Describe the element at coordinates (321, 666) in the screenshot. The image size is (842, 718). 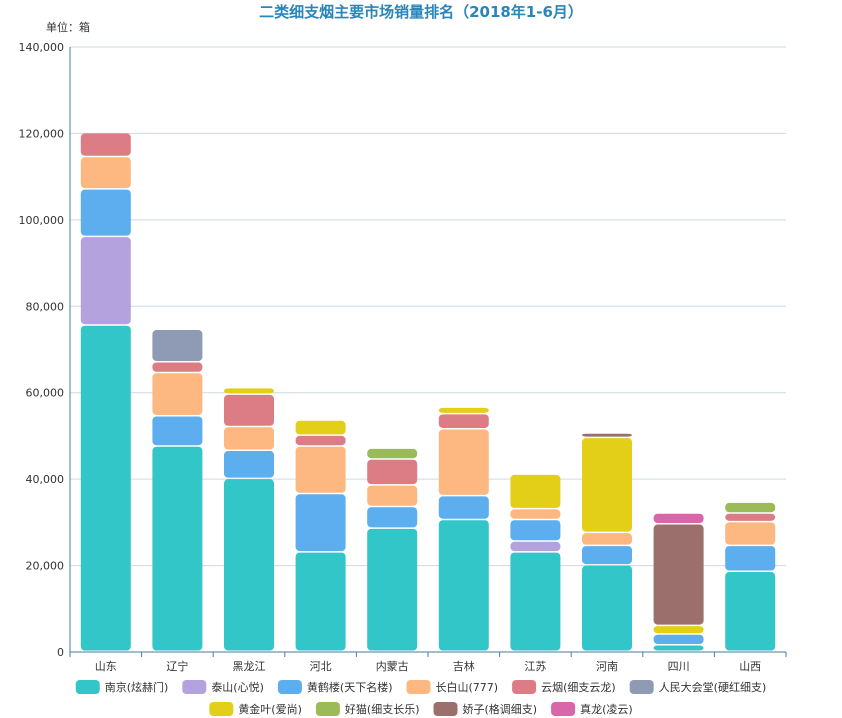
I see `x-tick-label: 河北` at that location.